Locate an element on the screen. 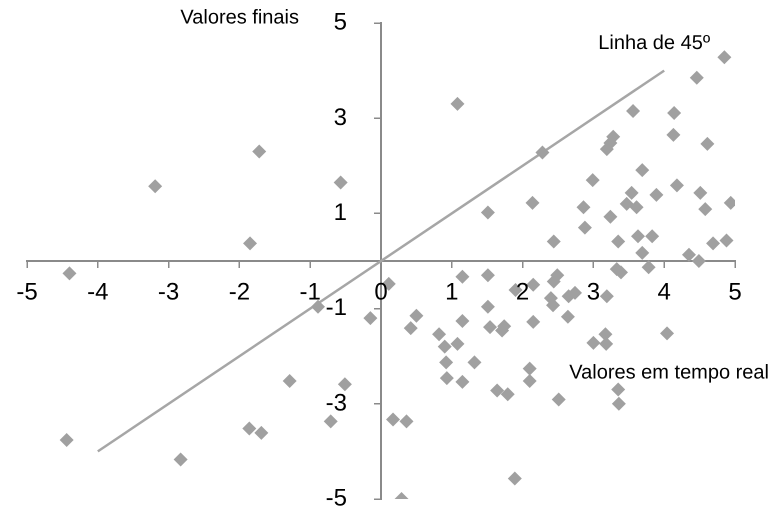 The height and width of the screenshot is (506, 773). x-tick-label: 3 is located at coordinates (593, 292).